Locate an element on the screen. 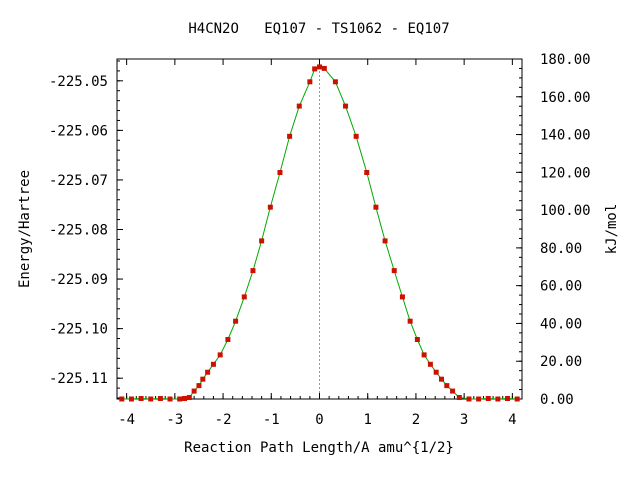  x-tick-label: 0 is located at coordinates (319, 420).